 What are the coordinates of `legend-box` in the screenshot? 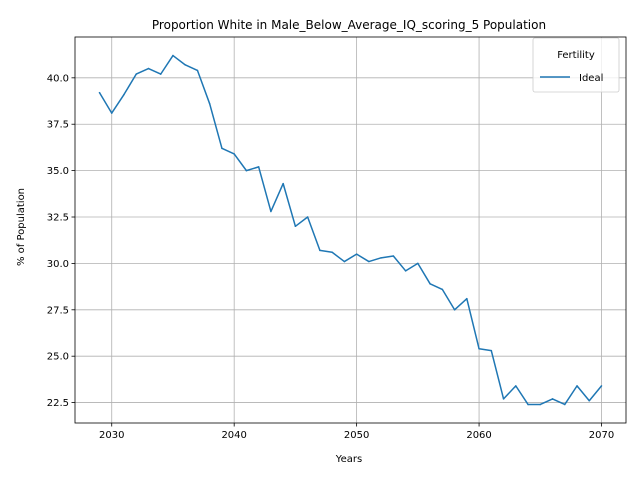 It's located at (576, 65).